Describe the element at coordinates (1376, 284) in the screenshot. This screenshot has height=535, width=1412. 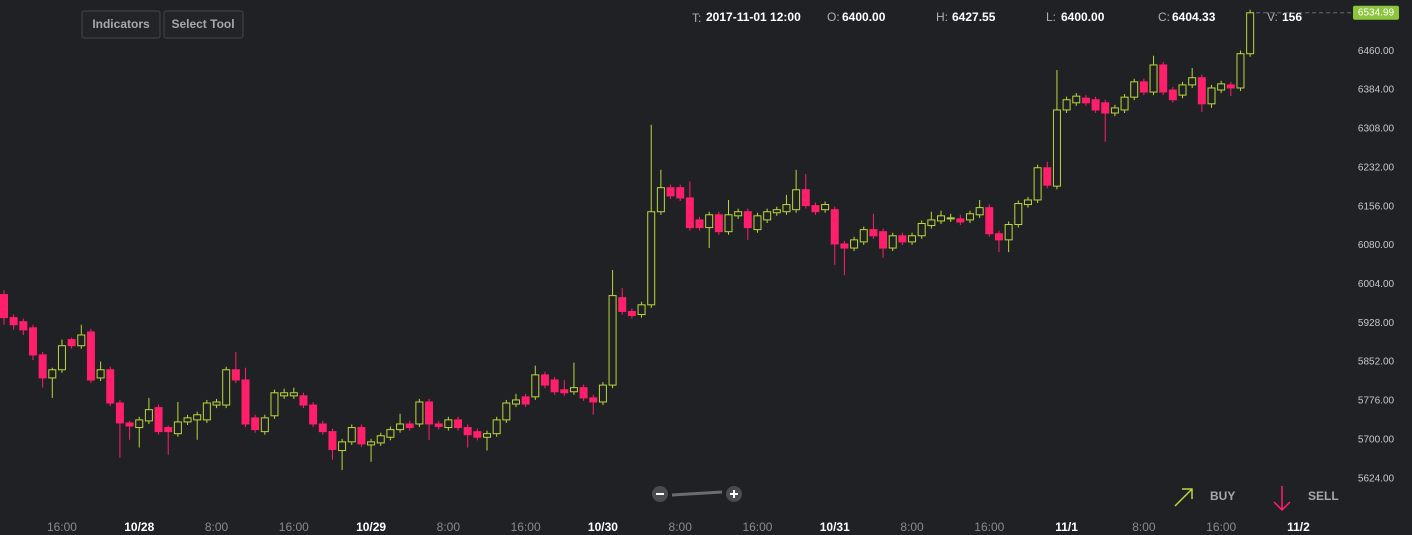
I see `y-tick-label: 6004.00` at that location.